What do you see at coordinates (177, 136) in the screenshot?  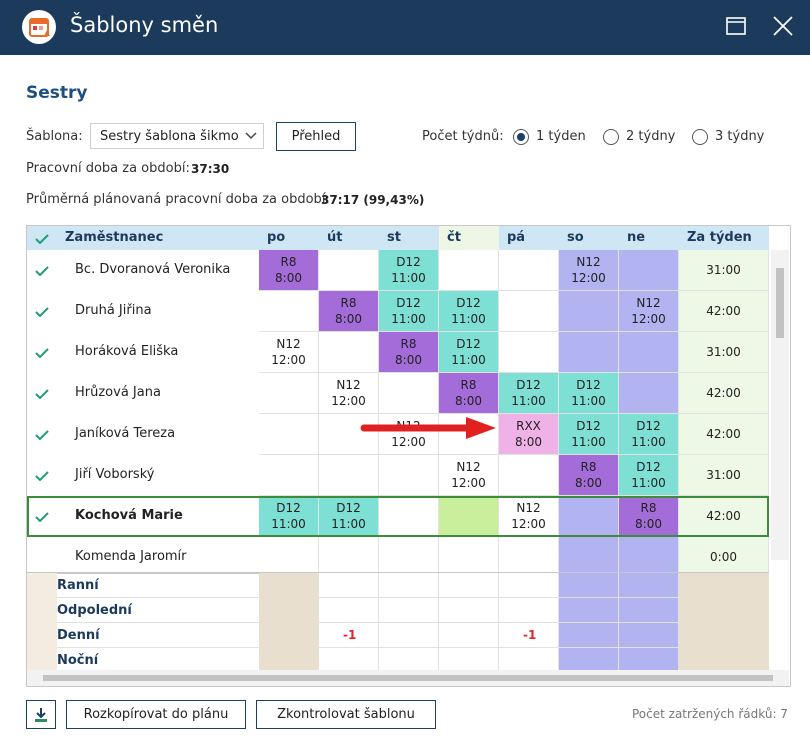 I see `template-select: Sestry šablona šikmo` at bounding box center [177, 136].